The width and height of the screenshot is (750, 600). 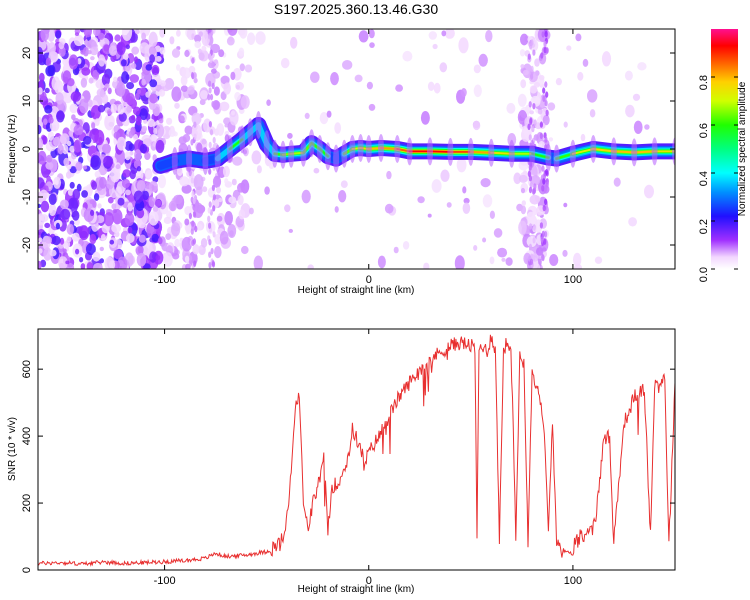 What do you see at coordinates (369, 280) in the screenshot?
I see `spectrogram-x-tick-label: 0` at bounding box center [369, 280].